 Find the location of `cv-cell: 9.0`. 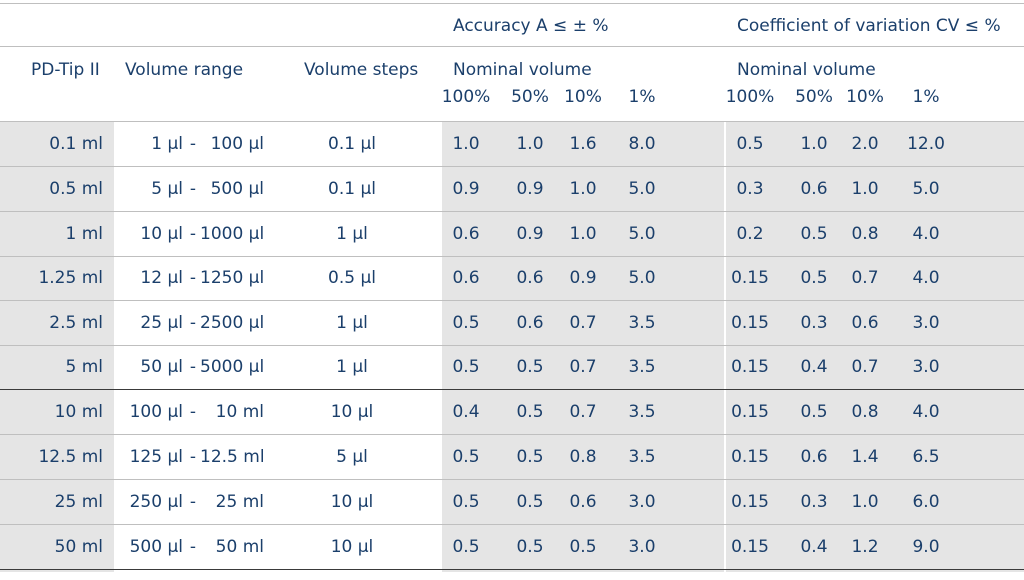

cv-cell: 9.0 is located at coordinates (926, 547).